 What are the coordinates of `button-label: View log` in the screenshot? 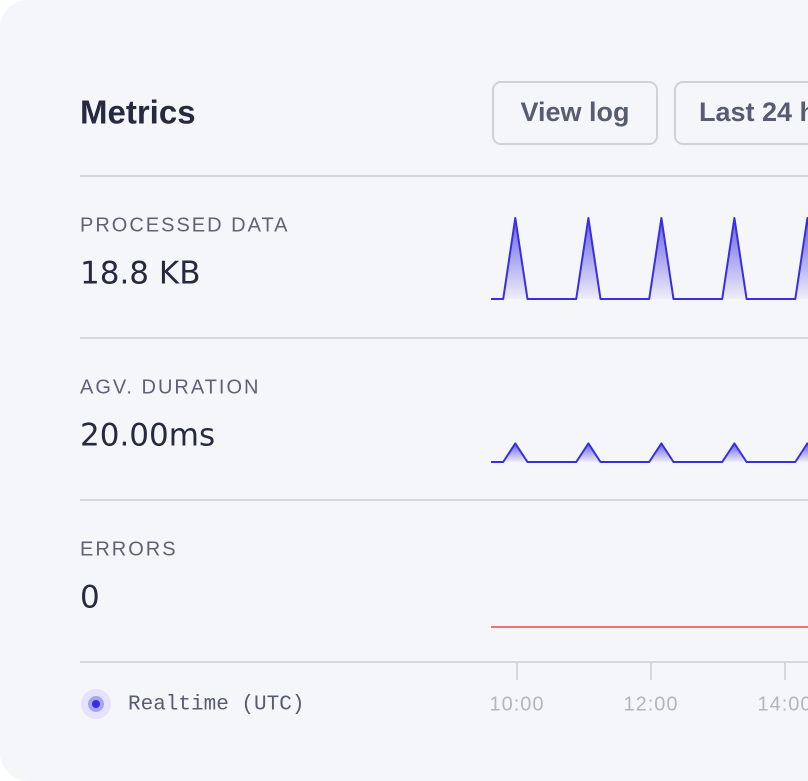 It's located at (574, 112).